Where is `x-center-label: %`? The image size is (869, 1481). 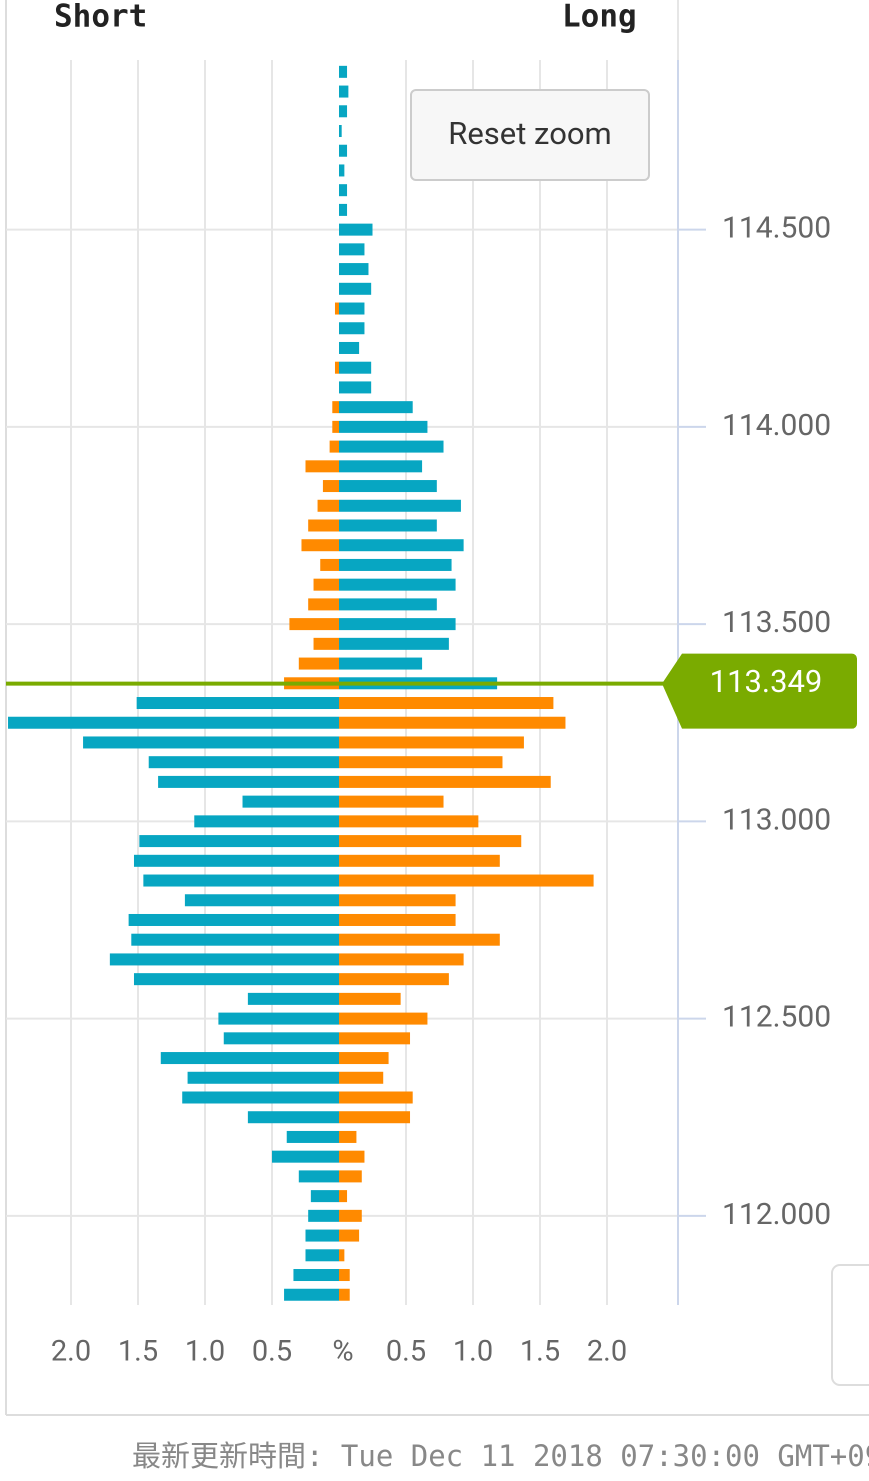
x-center-label: % is located at coordinates (342, 1352).